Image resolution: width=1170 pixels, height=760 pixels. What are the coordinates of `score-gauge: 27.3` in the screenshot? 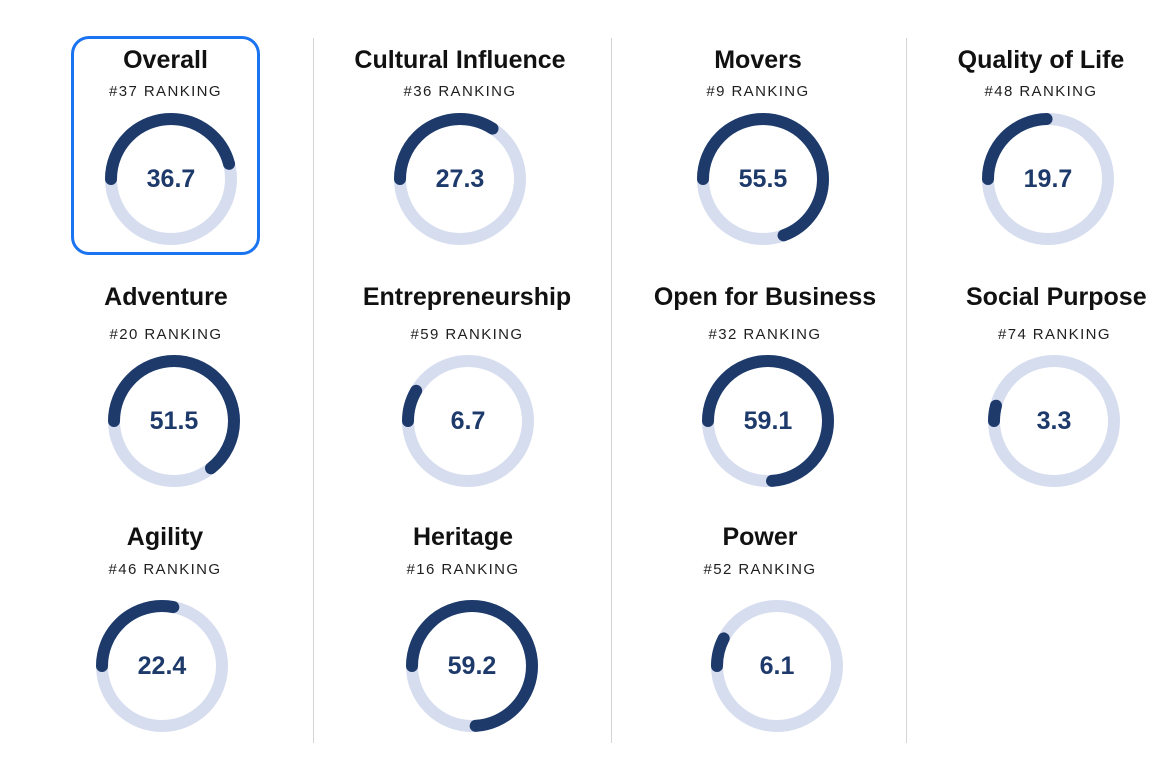 It's located at (460, 179).